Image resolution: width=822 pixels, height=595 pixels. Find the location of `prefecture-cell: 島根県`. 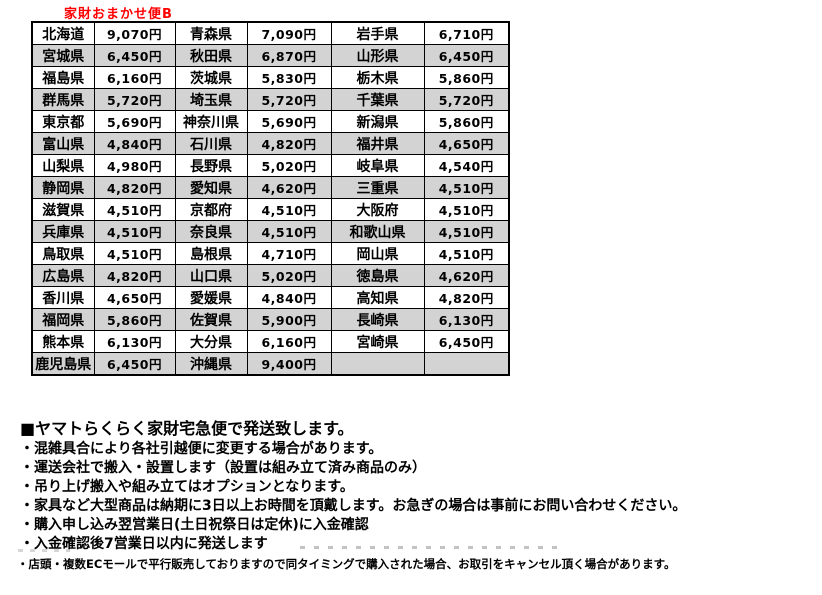

prefecture-cell: 島根県 is located at coordinates (211, 253).